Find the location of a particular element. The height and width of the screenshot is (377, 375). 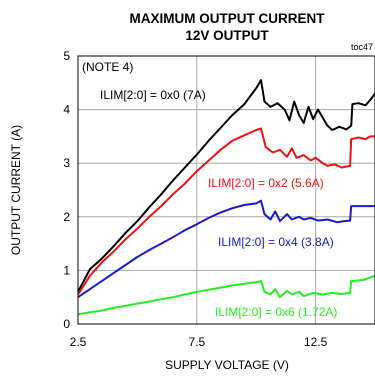

x-tick-label: 12.5 is located at coordinates (316, 342).